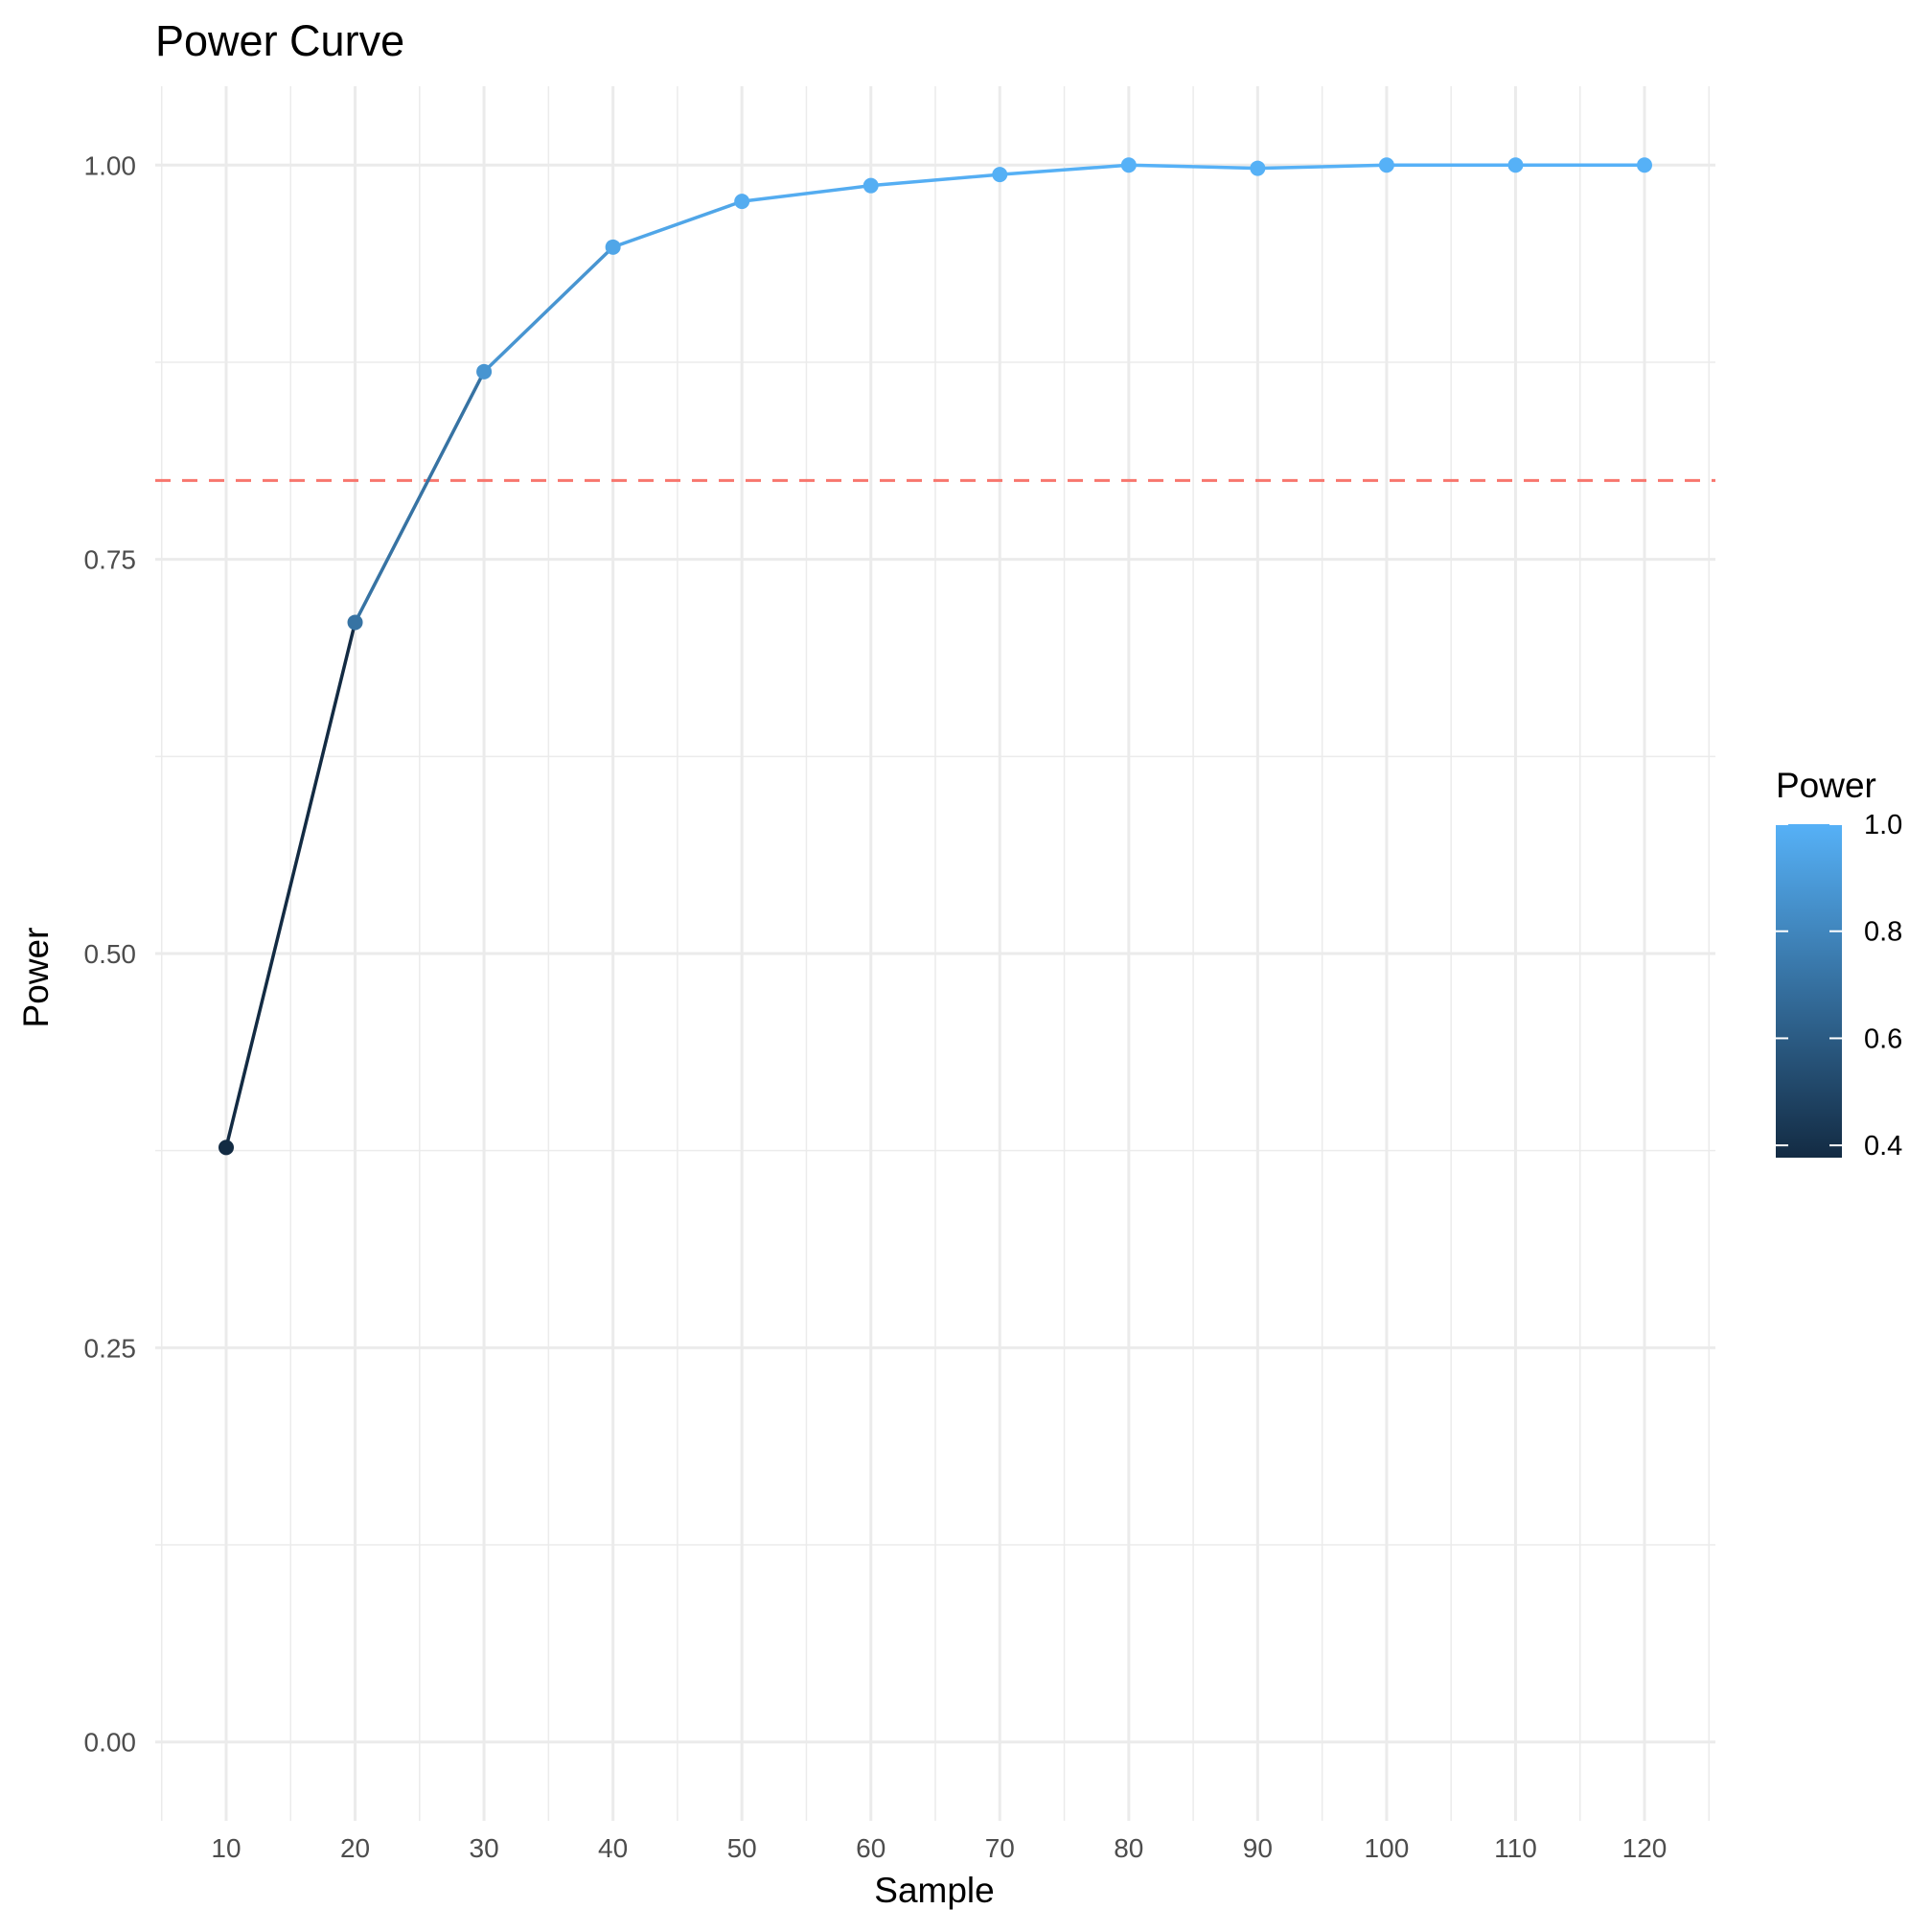  Describe the element at coordinates (355, 1848) in the screenshot. I see `x-tick-label: 20` at that location.